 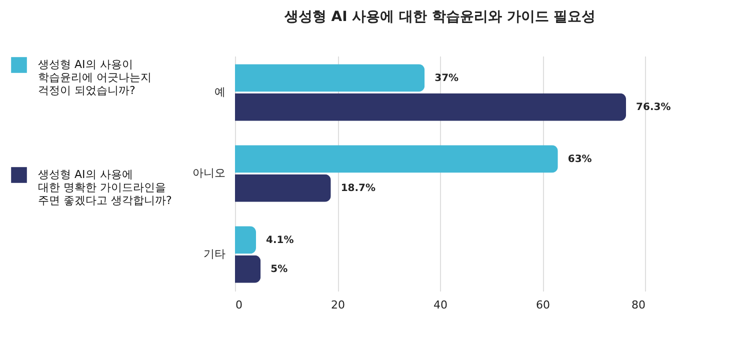 What do you see at coordinates (105, 187) in the screenshot?
I see `legend-label: 생성형 AI의 사용에 대한 명확한 가이드라인을 주면 좋겠다고 생각합니까?` at bounding box center [105, 187].